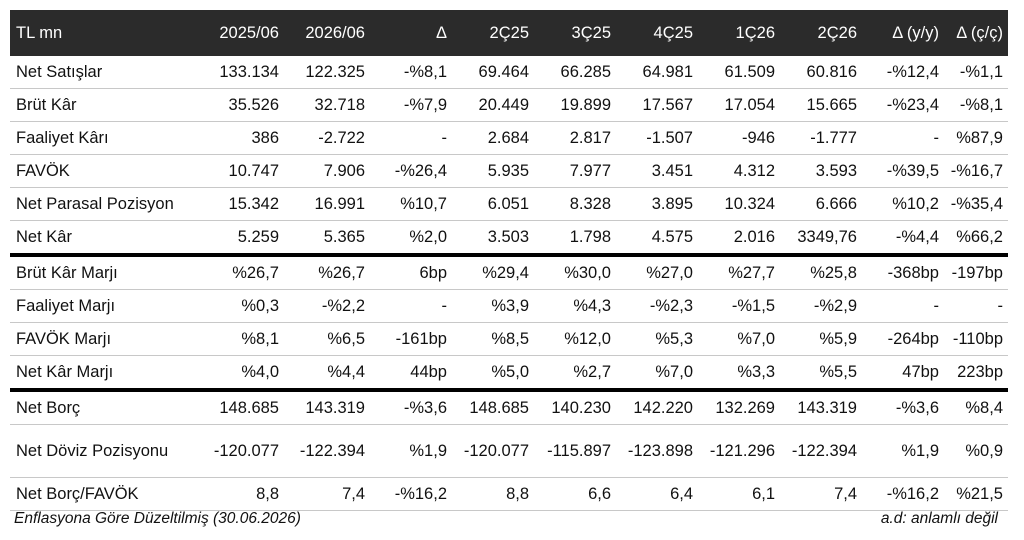 Image resolution: width=1024 pixels, height=540 pixels. I want to click on table-cell: 17.567, so click(657, 105).